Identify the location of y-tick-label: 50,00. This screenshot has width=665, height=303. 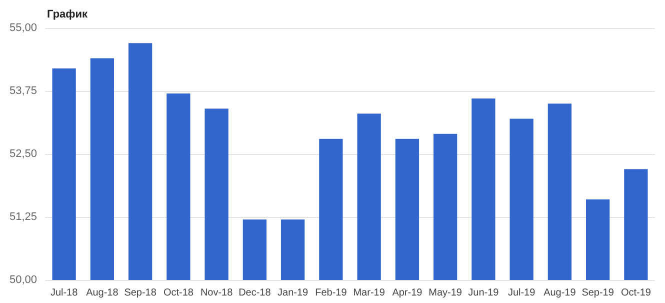
(23, 280).